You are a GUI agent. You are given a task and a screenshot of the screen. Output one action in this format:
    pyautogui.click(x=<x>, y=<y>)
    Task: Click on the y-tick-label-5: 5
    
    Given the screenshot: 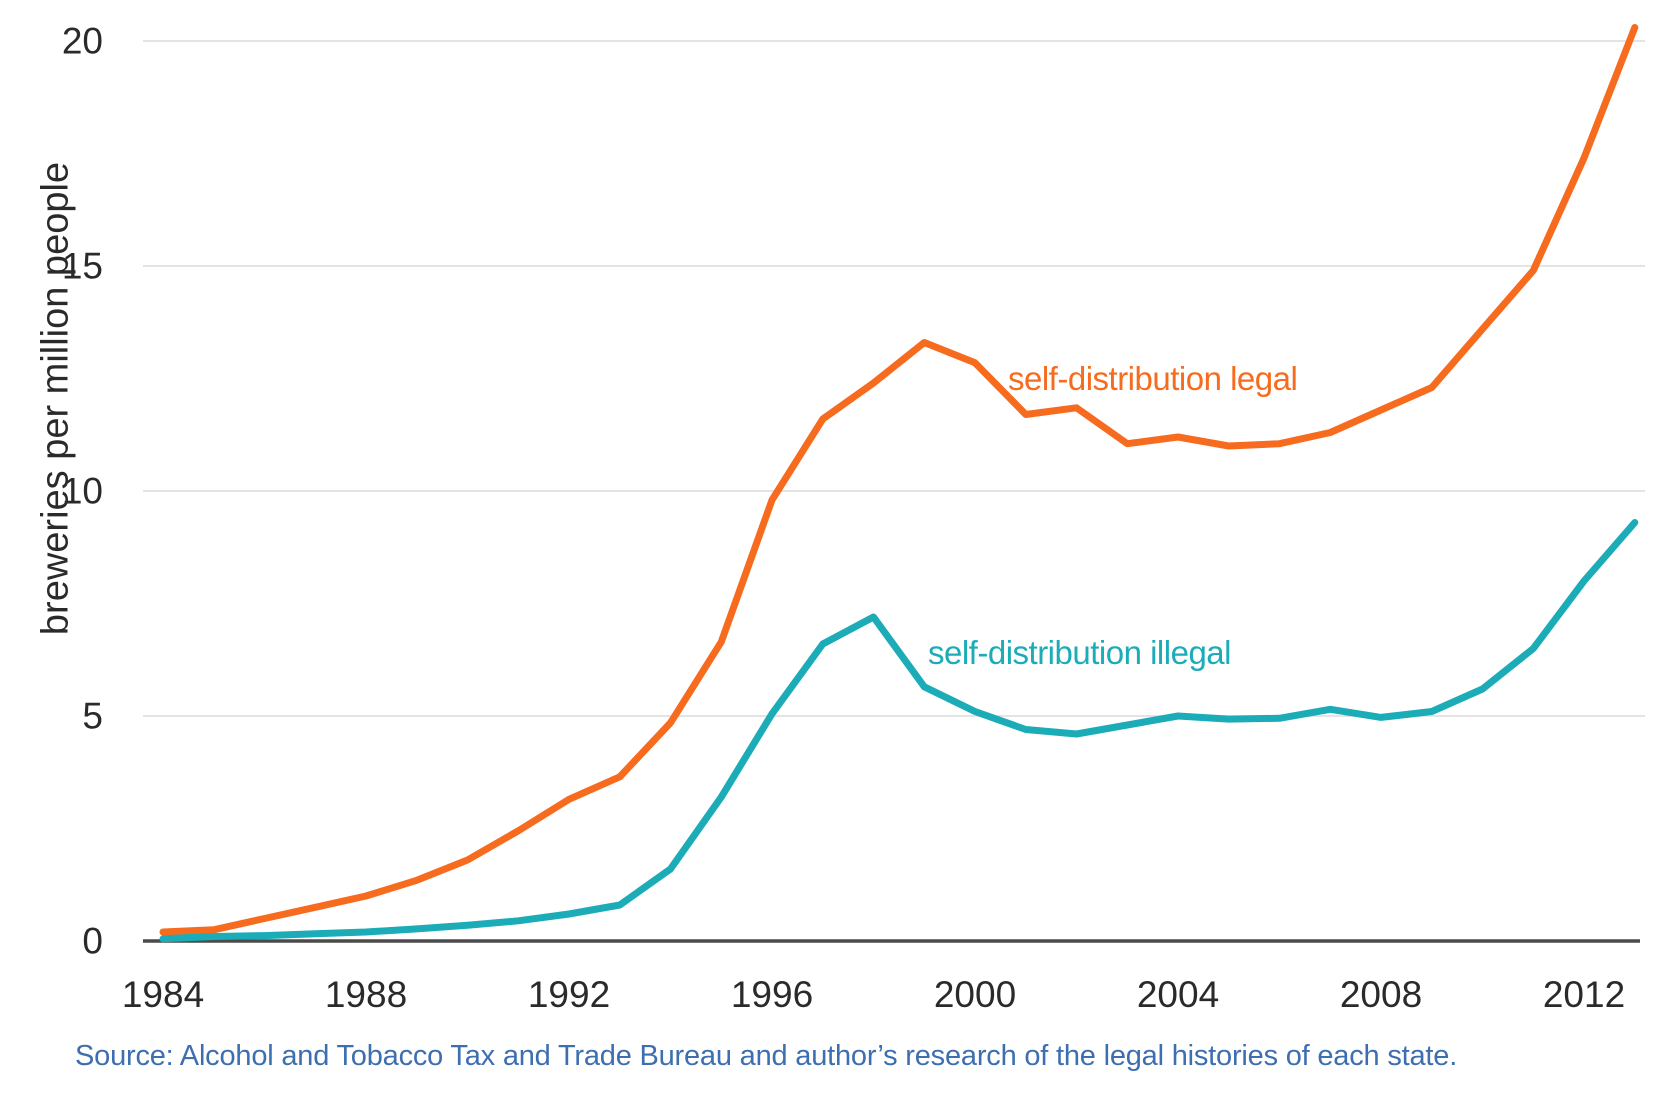 What is the action you would take?
    pyautogui.click(x=92, y=716)
    